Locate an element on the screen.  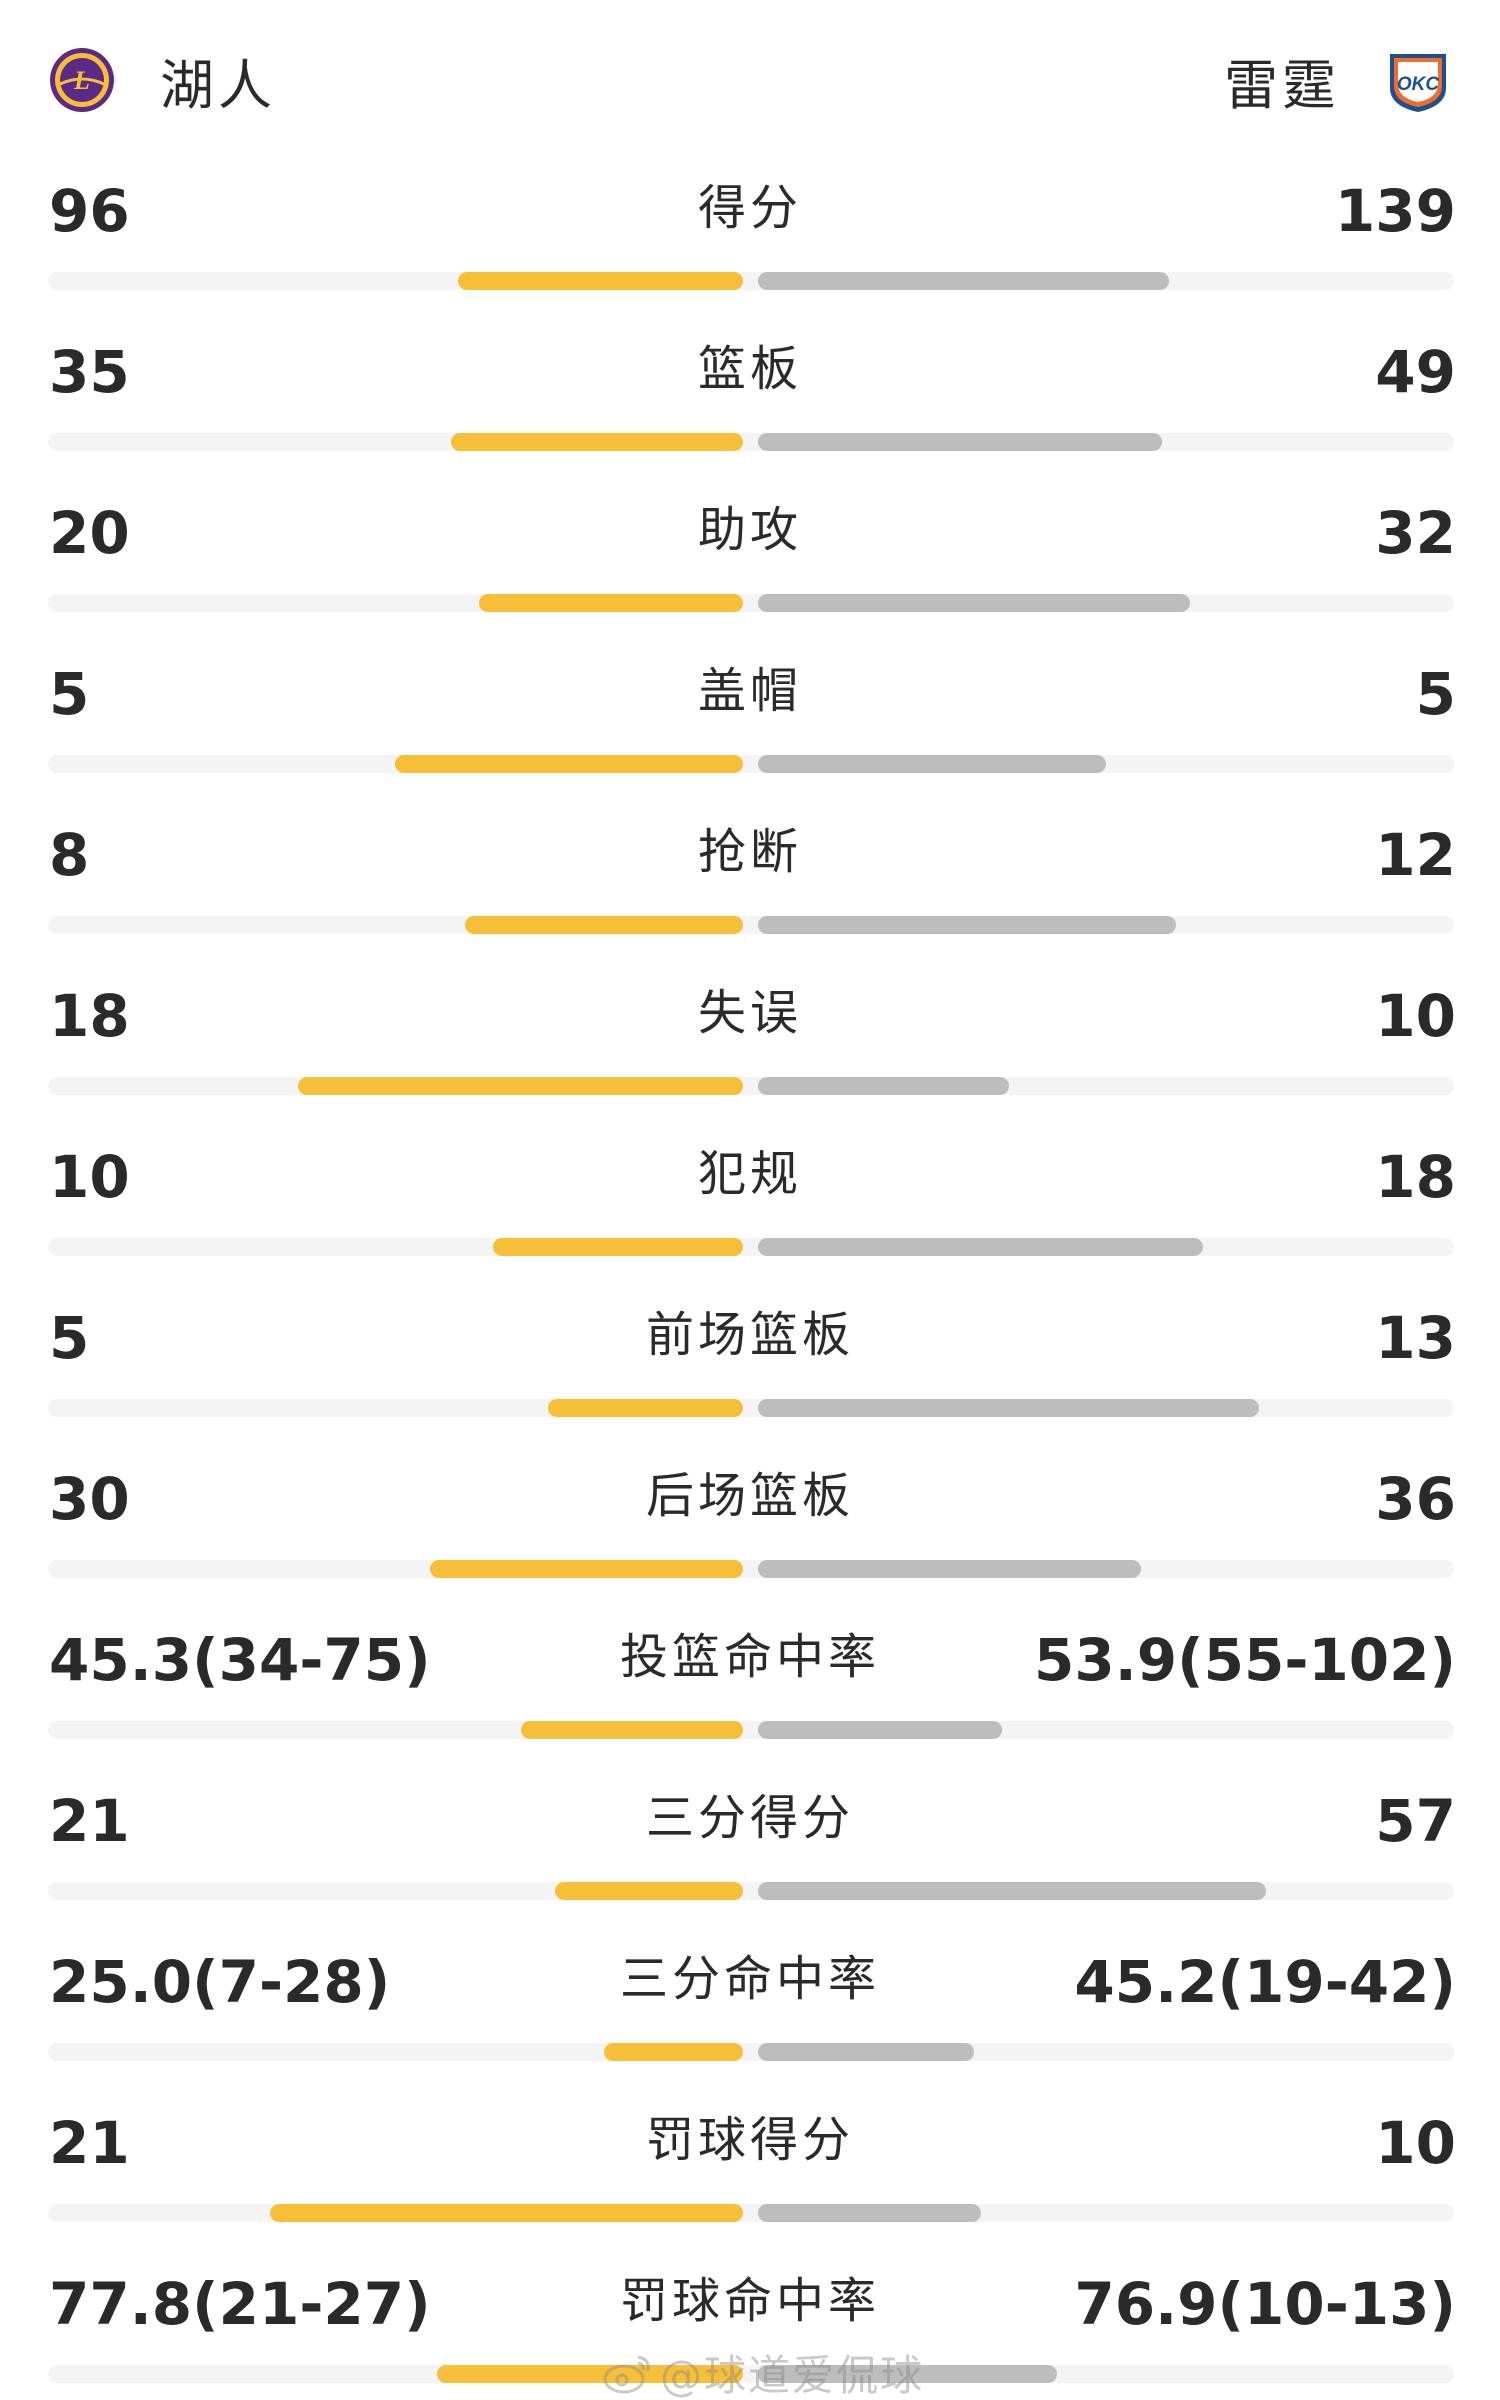
stat-label: 犯规 is located at coordinates (749, 1174).